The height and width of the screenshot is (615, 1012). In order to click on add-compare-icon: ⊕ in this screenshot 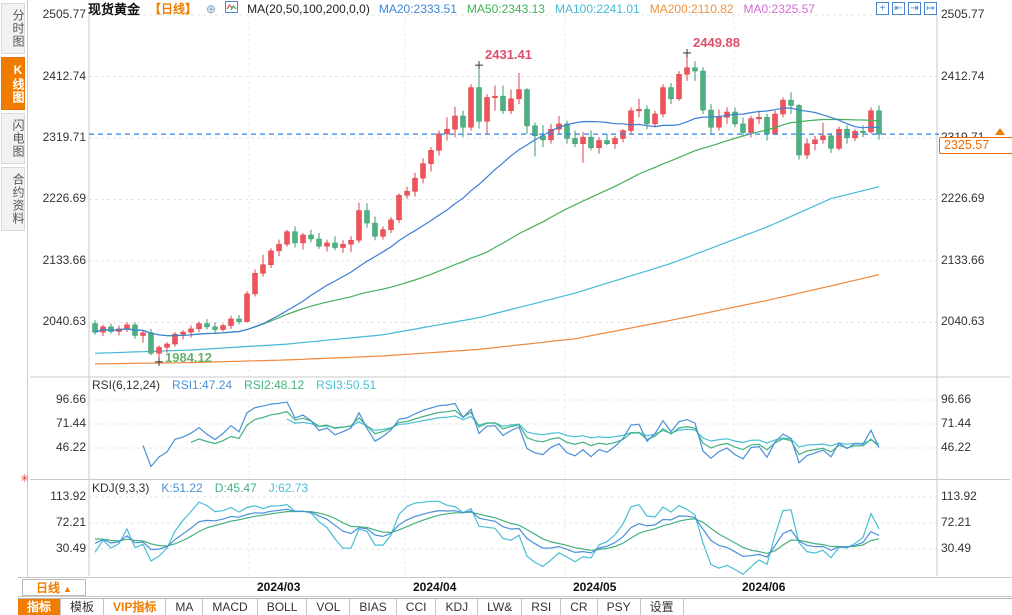, I will do `click(211, 8)`.